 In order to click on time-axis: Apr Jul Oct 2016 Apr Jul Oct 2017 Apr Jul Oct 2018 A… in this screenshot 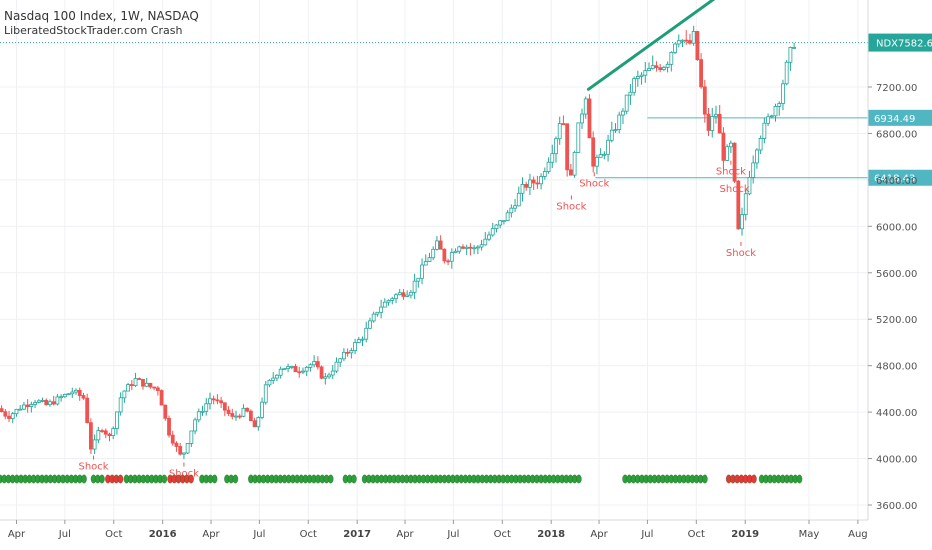, I will do `click(434, 529)`.